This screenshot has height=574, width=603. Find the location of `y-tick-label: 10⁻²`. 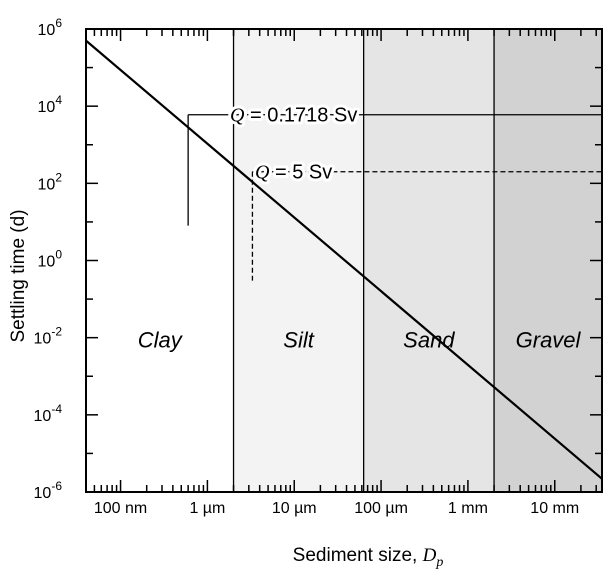

y-tick-label: 10⁻² is located at coordinates (48, 336).